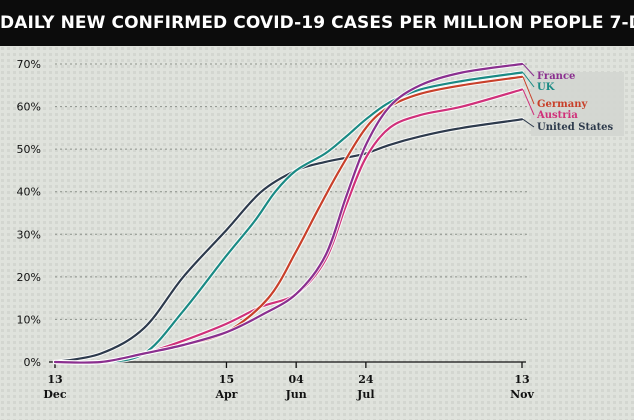  I want to click on y-tick-label: 50%, so click(29, 149).